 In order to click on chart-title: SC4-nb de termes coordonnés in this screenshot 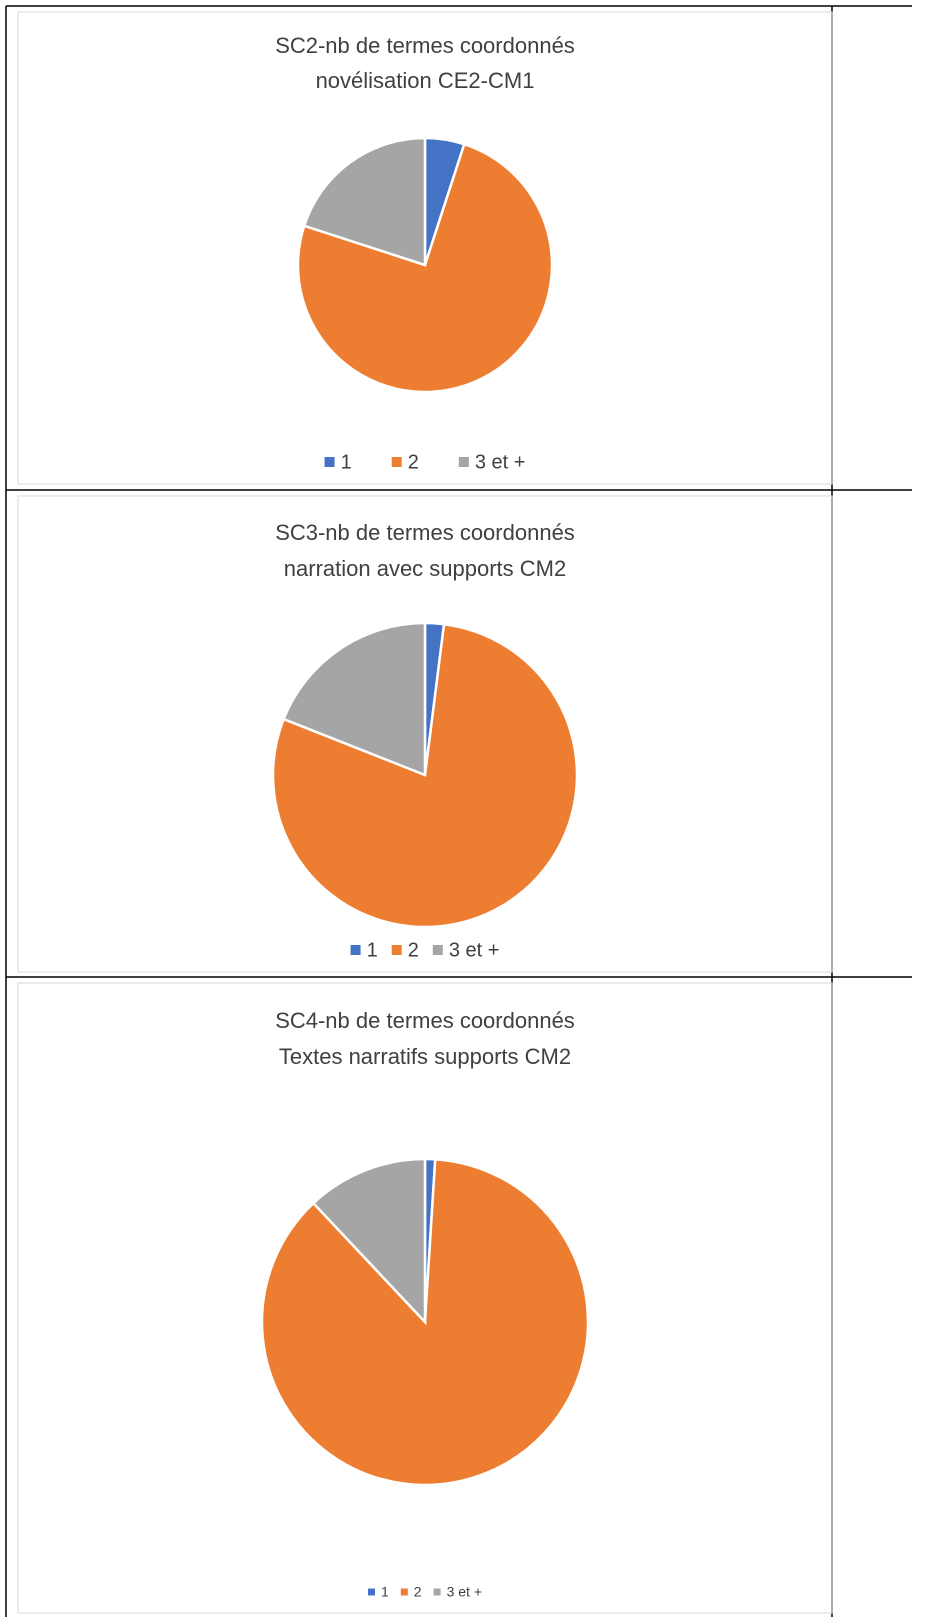, I will do `click(425, 1020)`.